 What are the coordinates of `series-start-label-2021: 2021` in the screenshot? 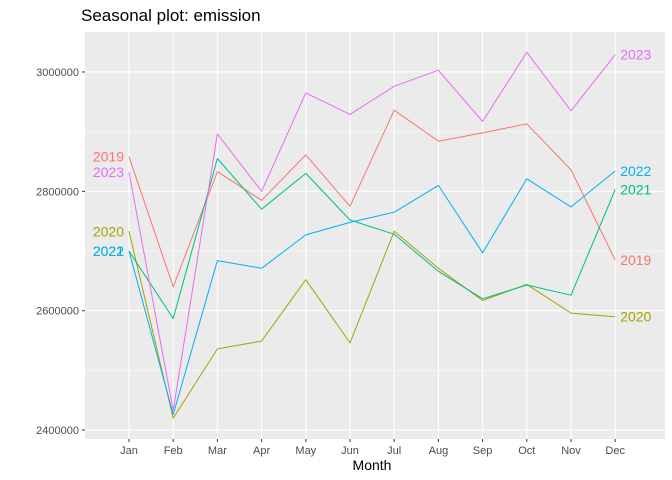 It's located at (108, 251).